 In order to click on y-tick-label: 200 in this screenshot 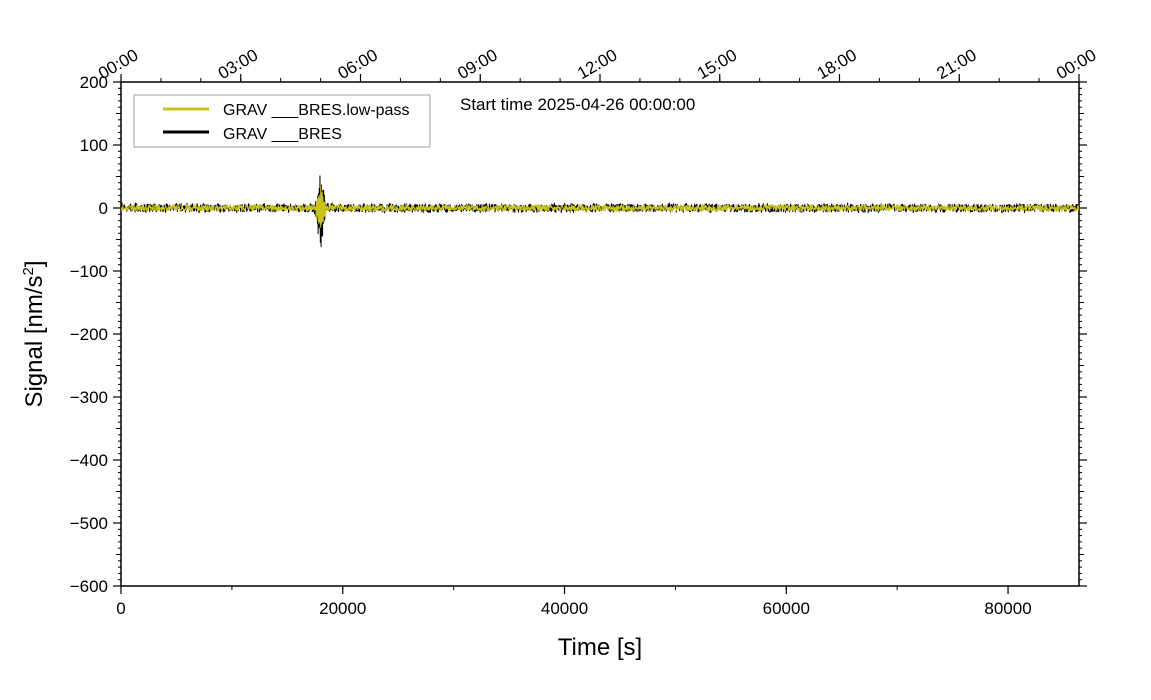, I will do `click(94, 82)`.